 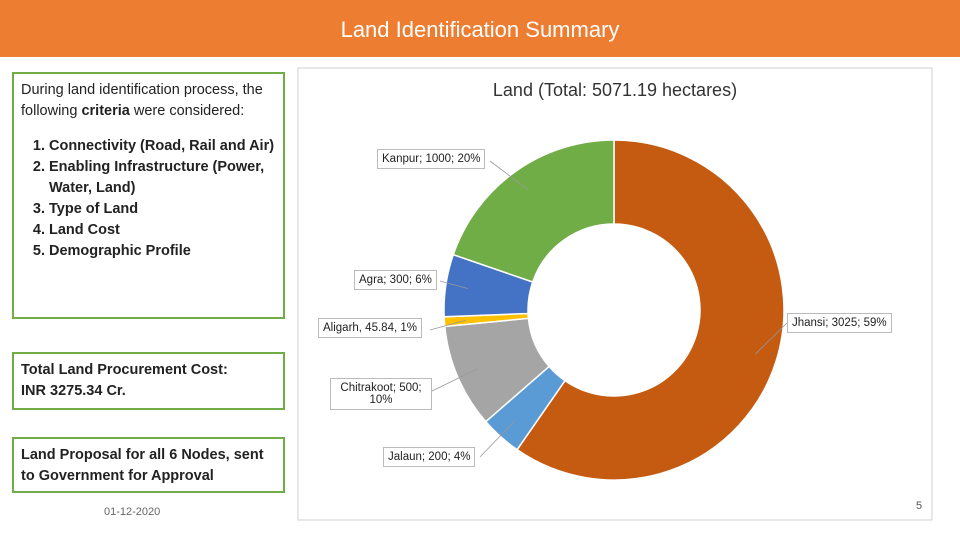 I want to click on intro-text: were considered:, so click(x=187, y=111).